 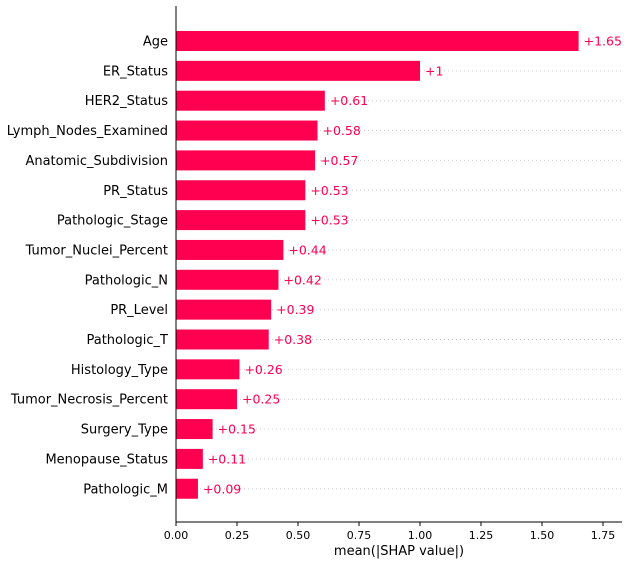 I want to click on bar-er-status, so click(x=298, y=70).